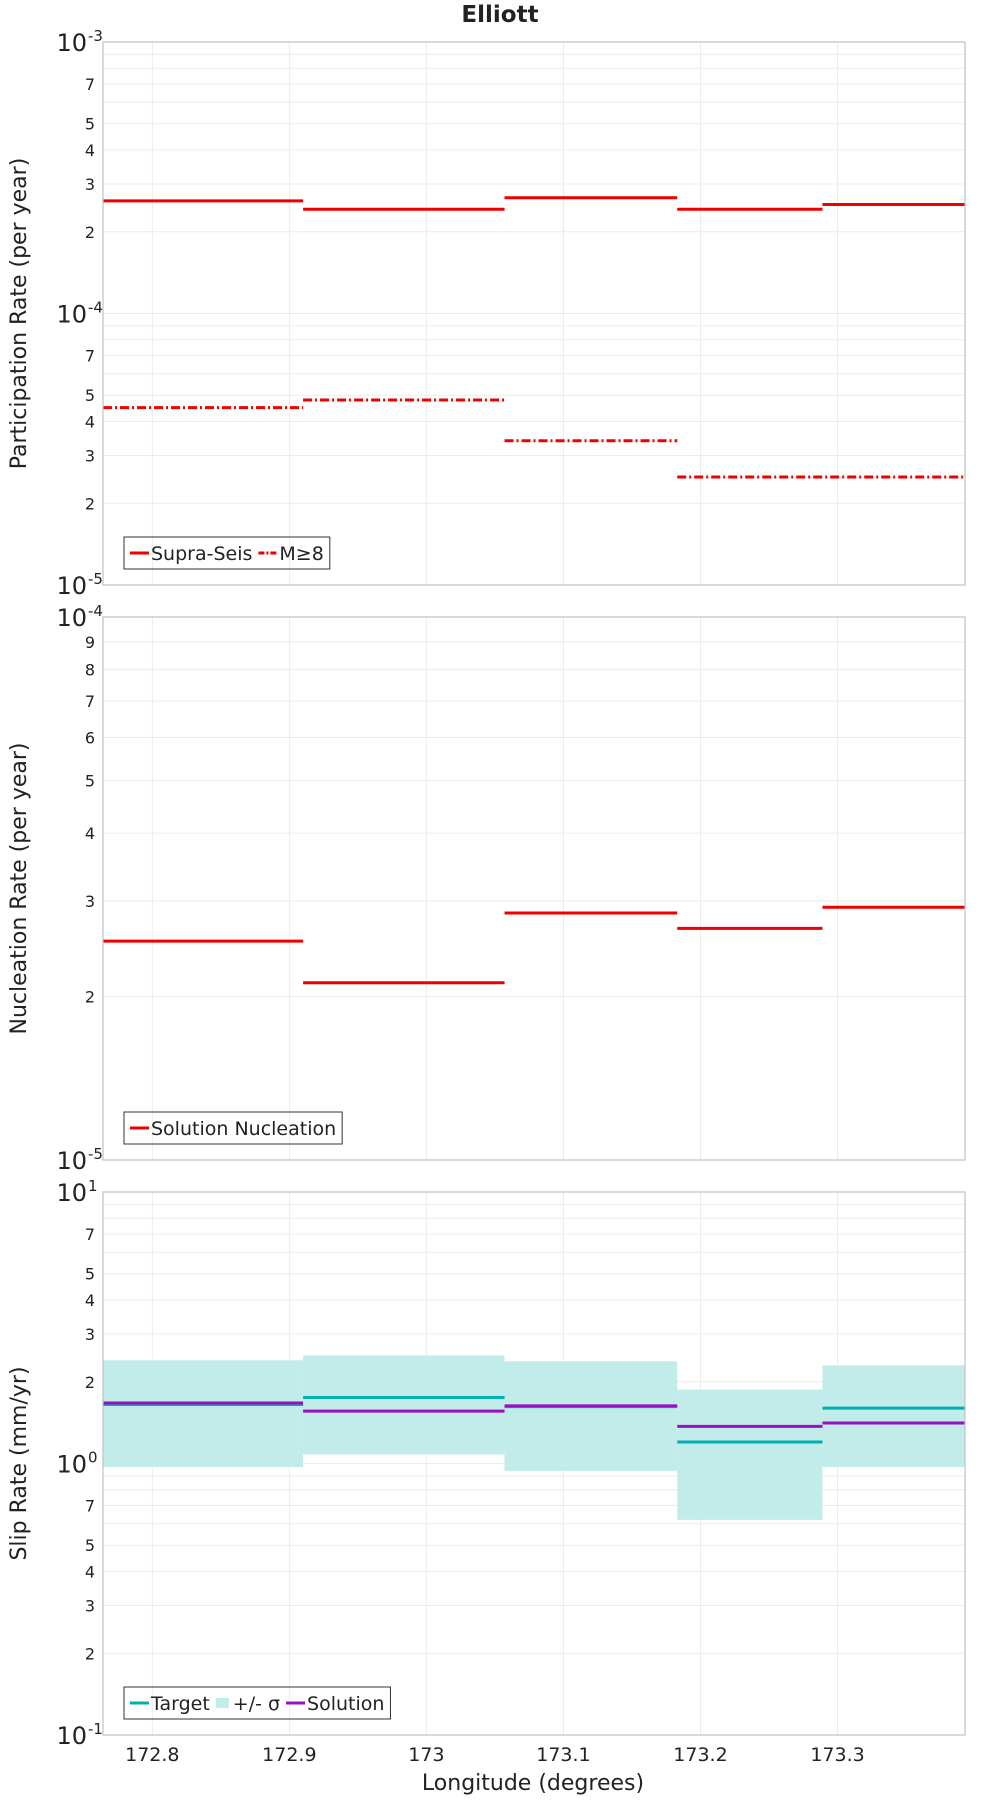  What do you see at coordinates (93, 1458) in the screenshot?
I see `y-tick-exponent: 0` at bounding box center [93, 1458].